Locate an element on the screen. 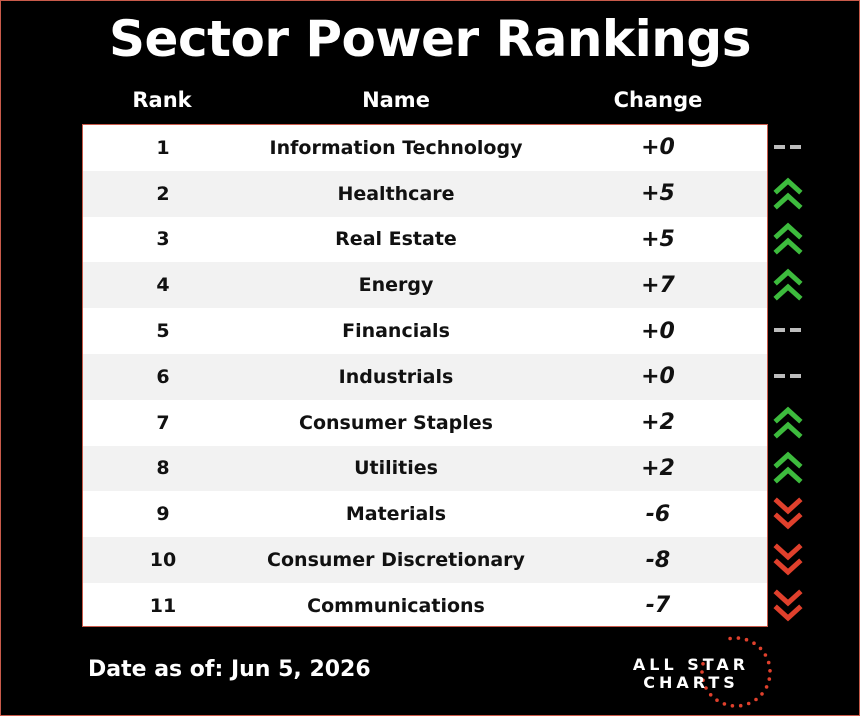 This screenshot has height=716, width=860. date-label: Date as of: Jun 5, 2026 is located at coordinates (229, 669).